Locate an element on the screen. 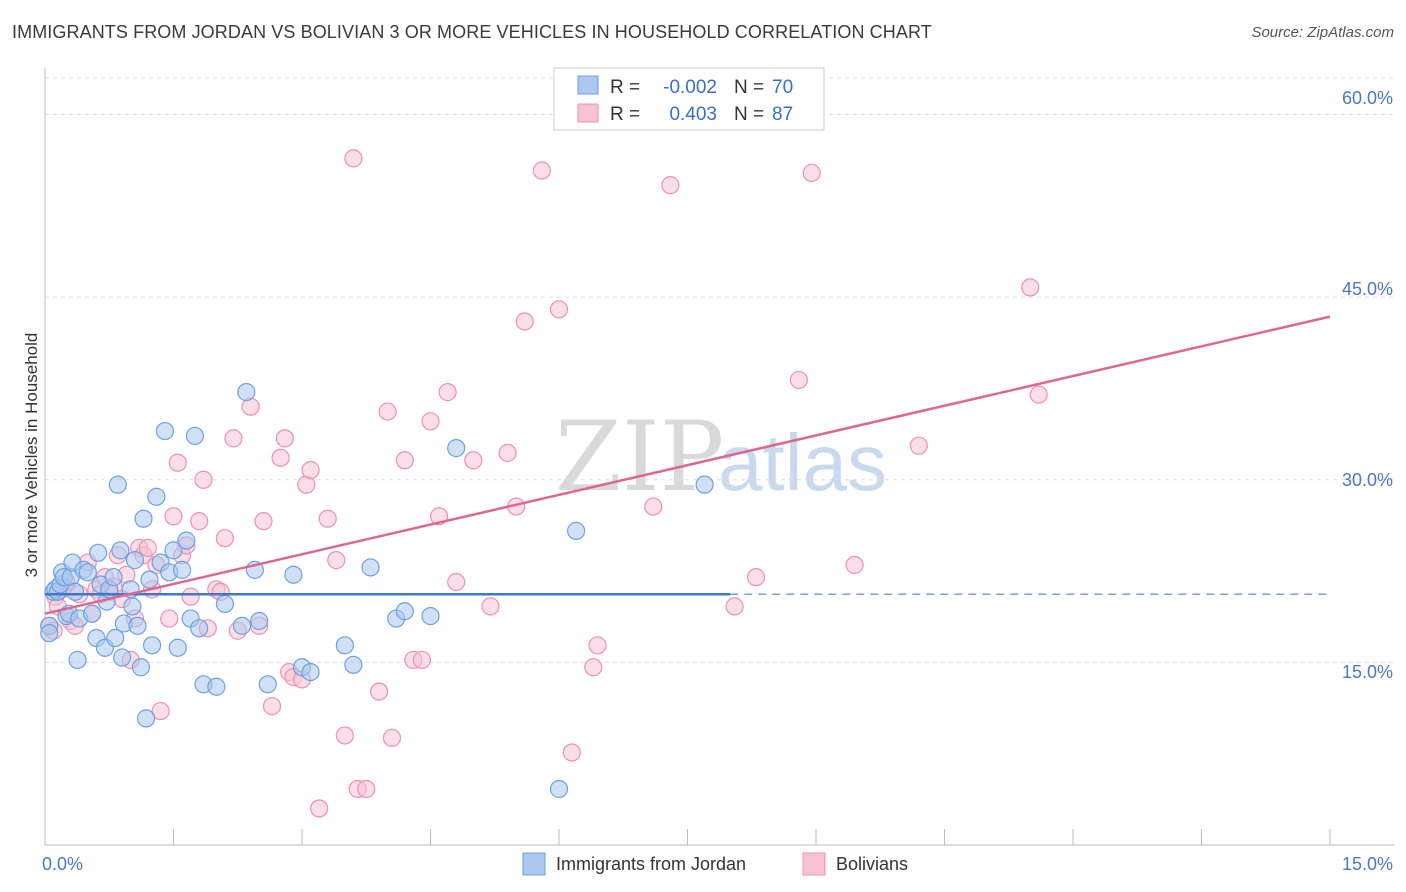 The image size is (1406, 892). legend-bolivia-label: Bolivians is located at coordinates (872, 864).